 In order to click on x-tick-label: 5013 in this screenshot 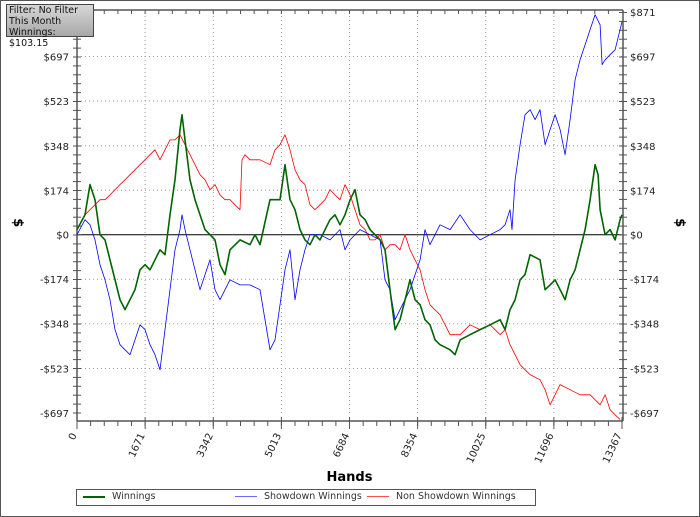, I will do `click(273, 446)`.